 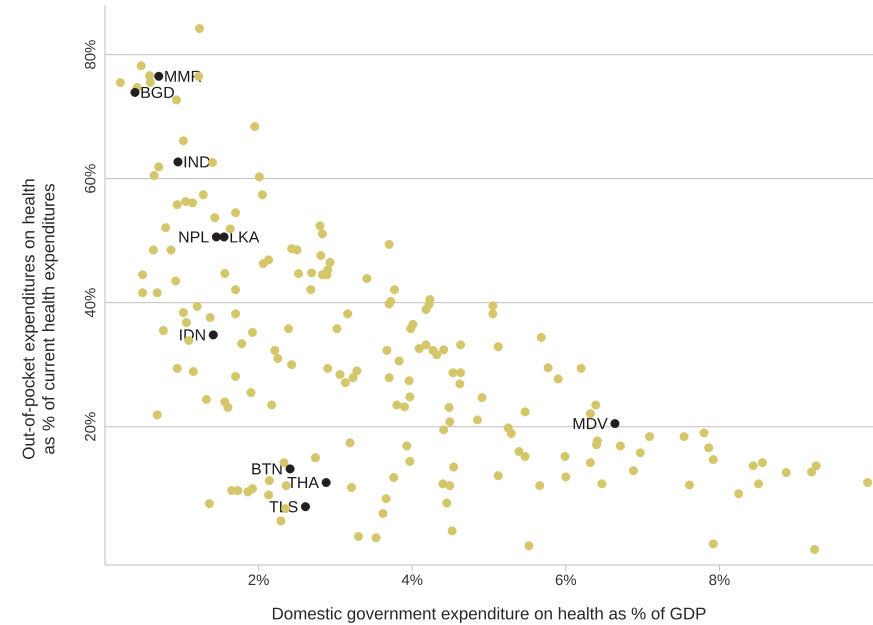 I want to click on annotation: THA, so click(x=303, y=482).